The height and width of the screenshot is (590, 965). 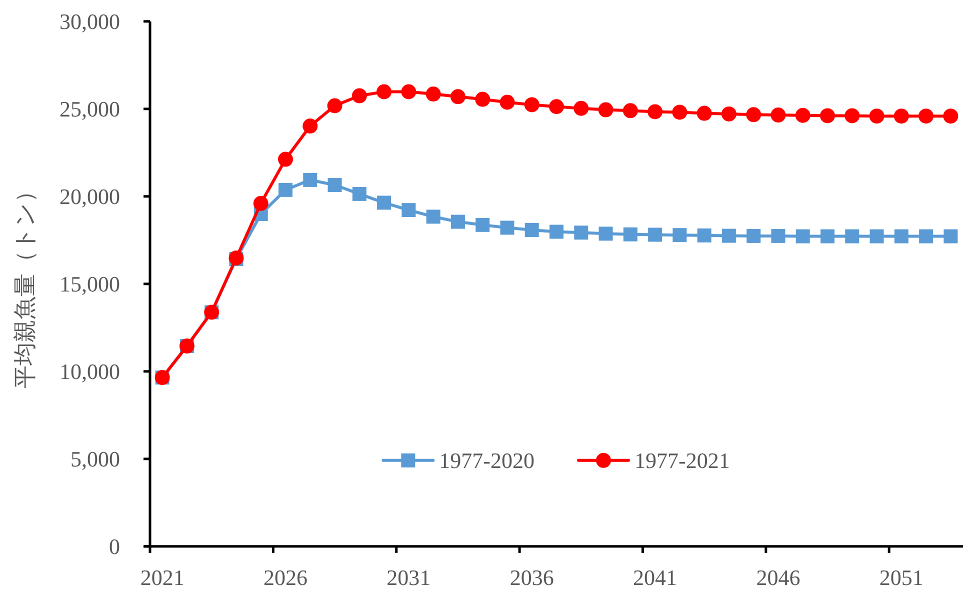 What do you see at coordinates (90, 283) in the screenshot?
I see `y-tick-label: 15,000` at bounding box center [90, 283].